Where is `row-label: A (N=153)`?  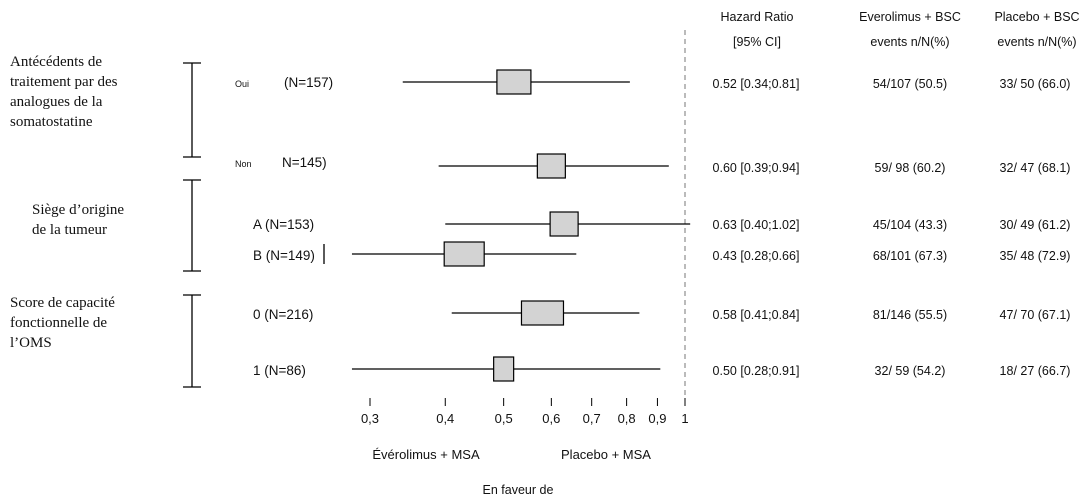 row-label: A (N=153) is located at coordinates (283, 224).